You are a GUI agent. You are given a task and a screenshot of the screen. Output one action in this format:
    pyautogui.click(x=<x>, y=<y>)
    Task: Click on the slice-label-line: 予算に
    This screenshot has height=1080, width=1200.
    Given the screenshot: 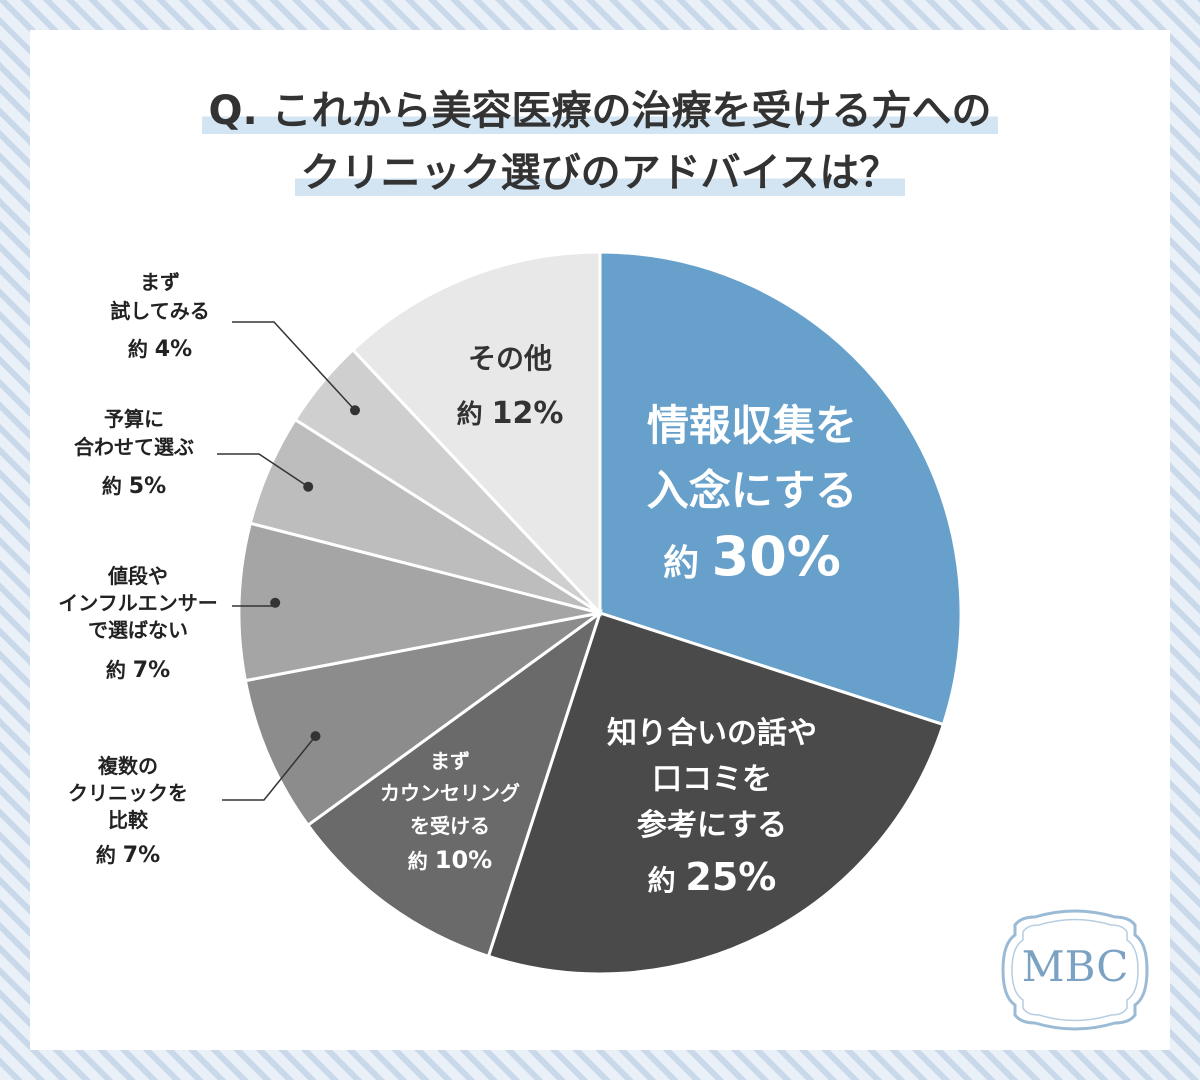 What is the action you would take?
    pyautogui.click(x=134, y=419)
    